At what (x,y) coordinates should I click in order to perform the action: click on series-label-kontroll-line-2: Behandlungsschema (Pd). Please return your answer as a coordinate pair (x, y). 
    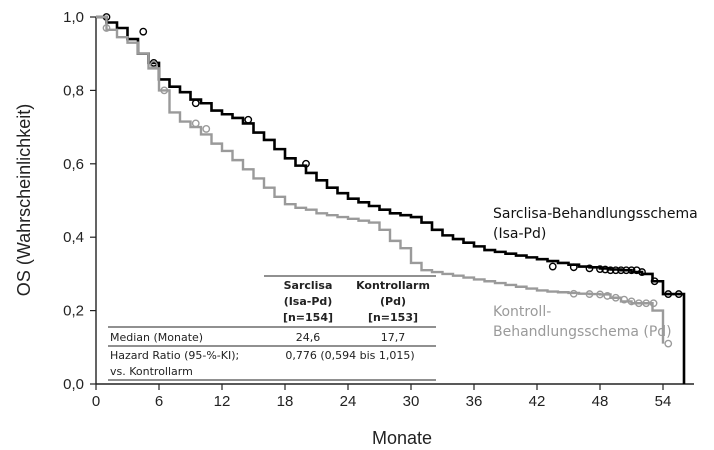
    Looking at the image, I should click on (582, 332).